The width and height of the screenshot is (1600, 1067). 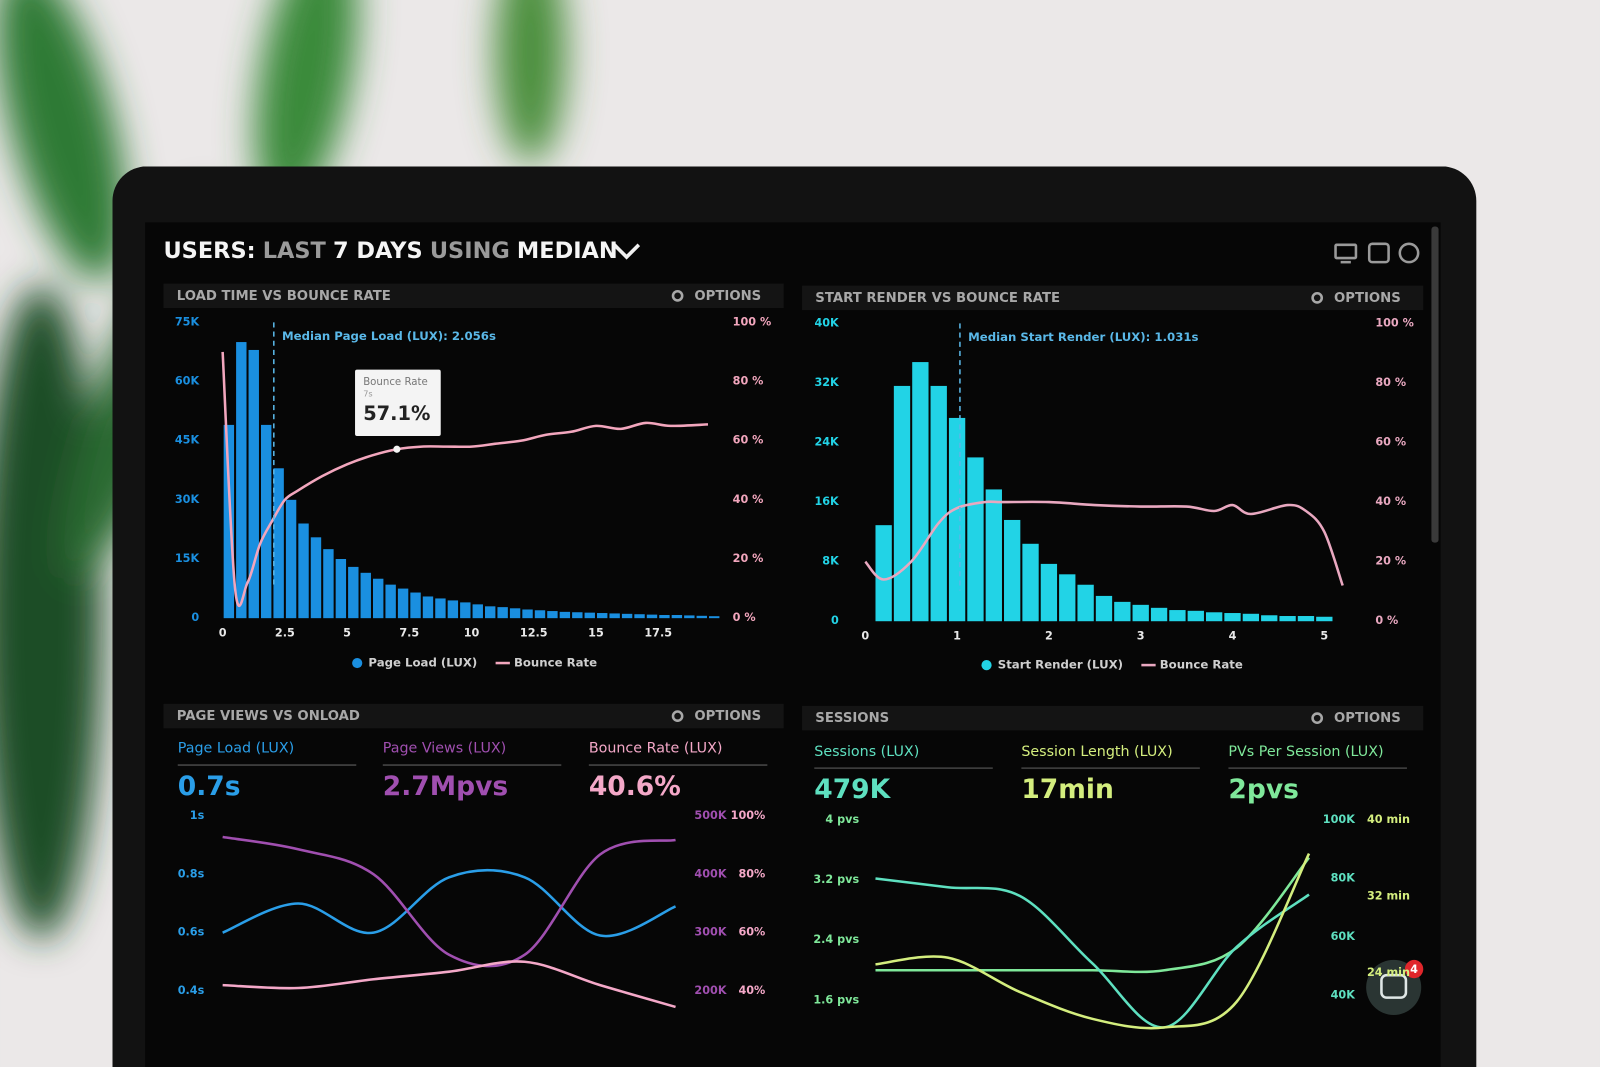 I want to click on x-tick-label: 10, so click(x=472, y=632).